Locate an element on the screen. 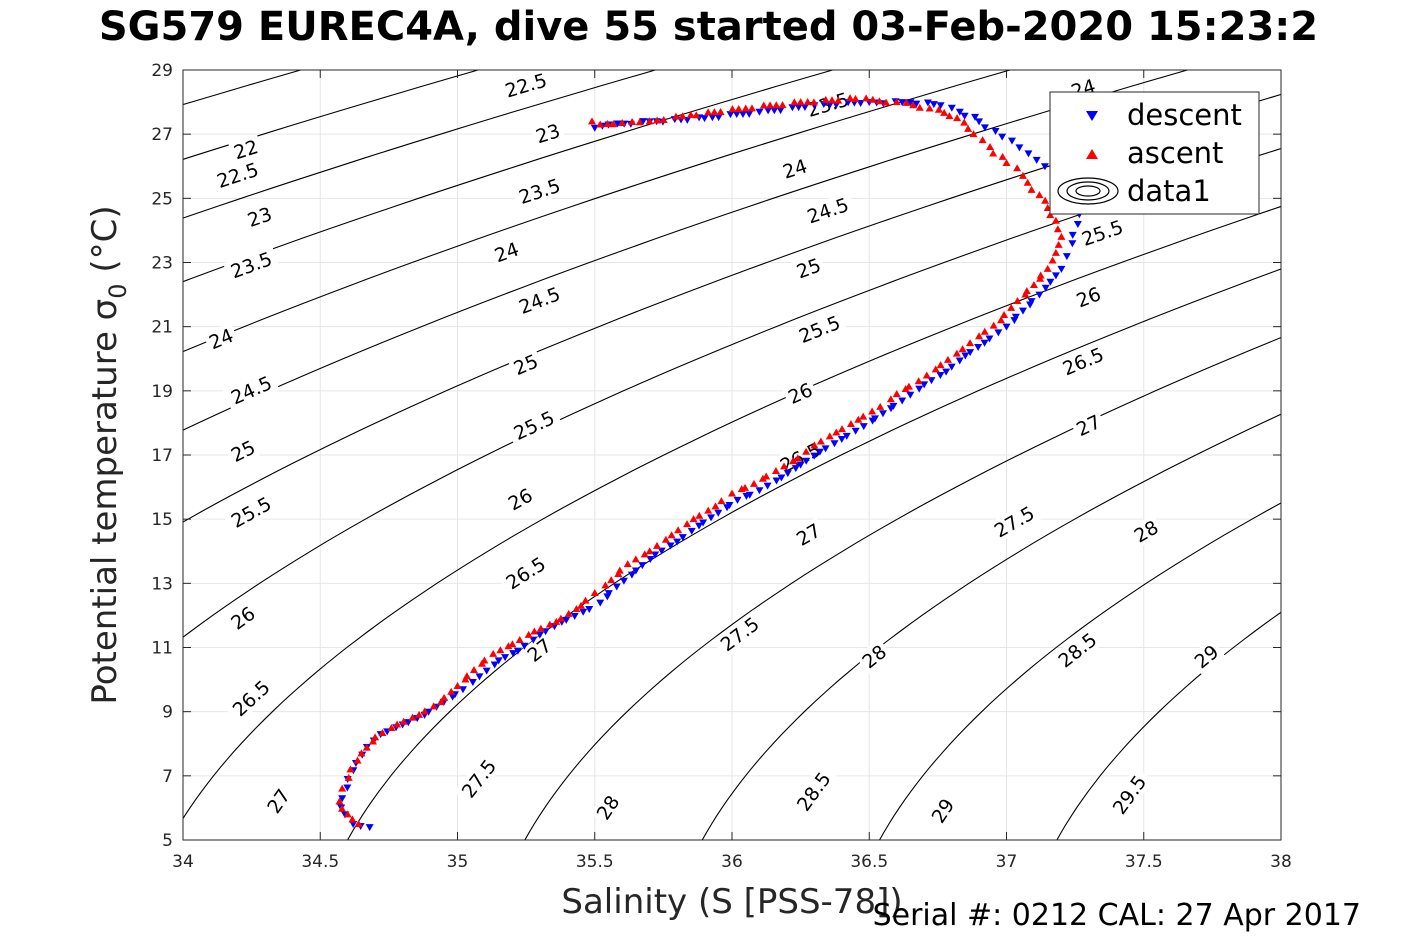 Image resolution: width=1417 pixels, height=945 pixels. y-tick-label: 19 is located at coordinates (162, 392).